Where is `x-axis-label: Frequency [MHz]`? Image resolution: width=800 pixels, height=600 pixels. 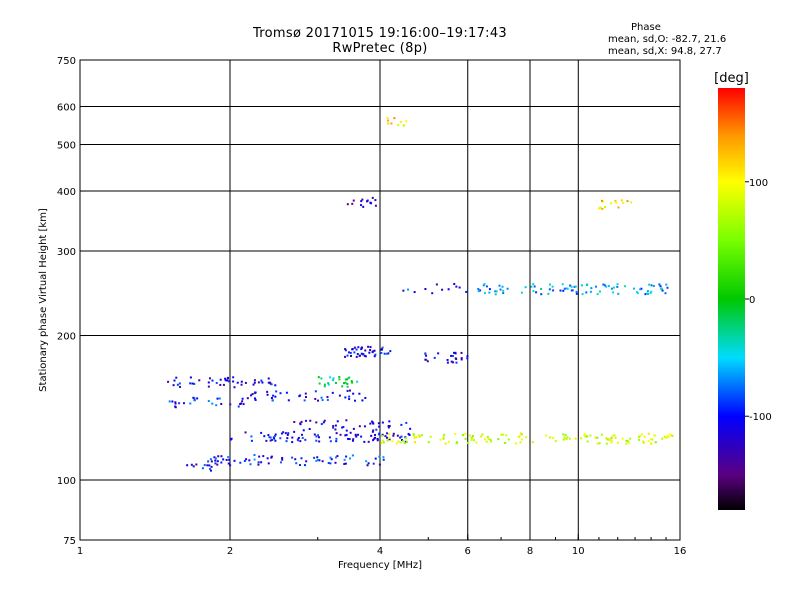
x-axis-label: Frequency [MHz] is located at coordinates (380, 565).